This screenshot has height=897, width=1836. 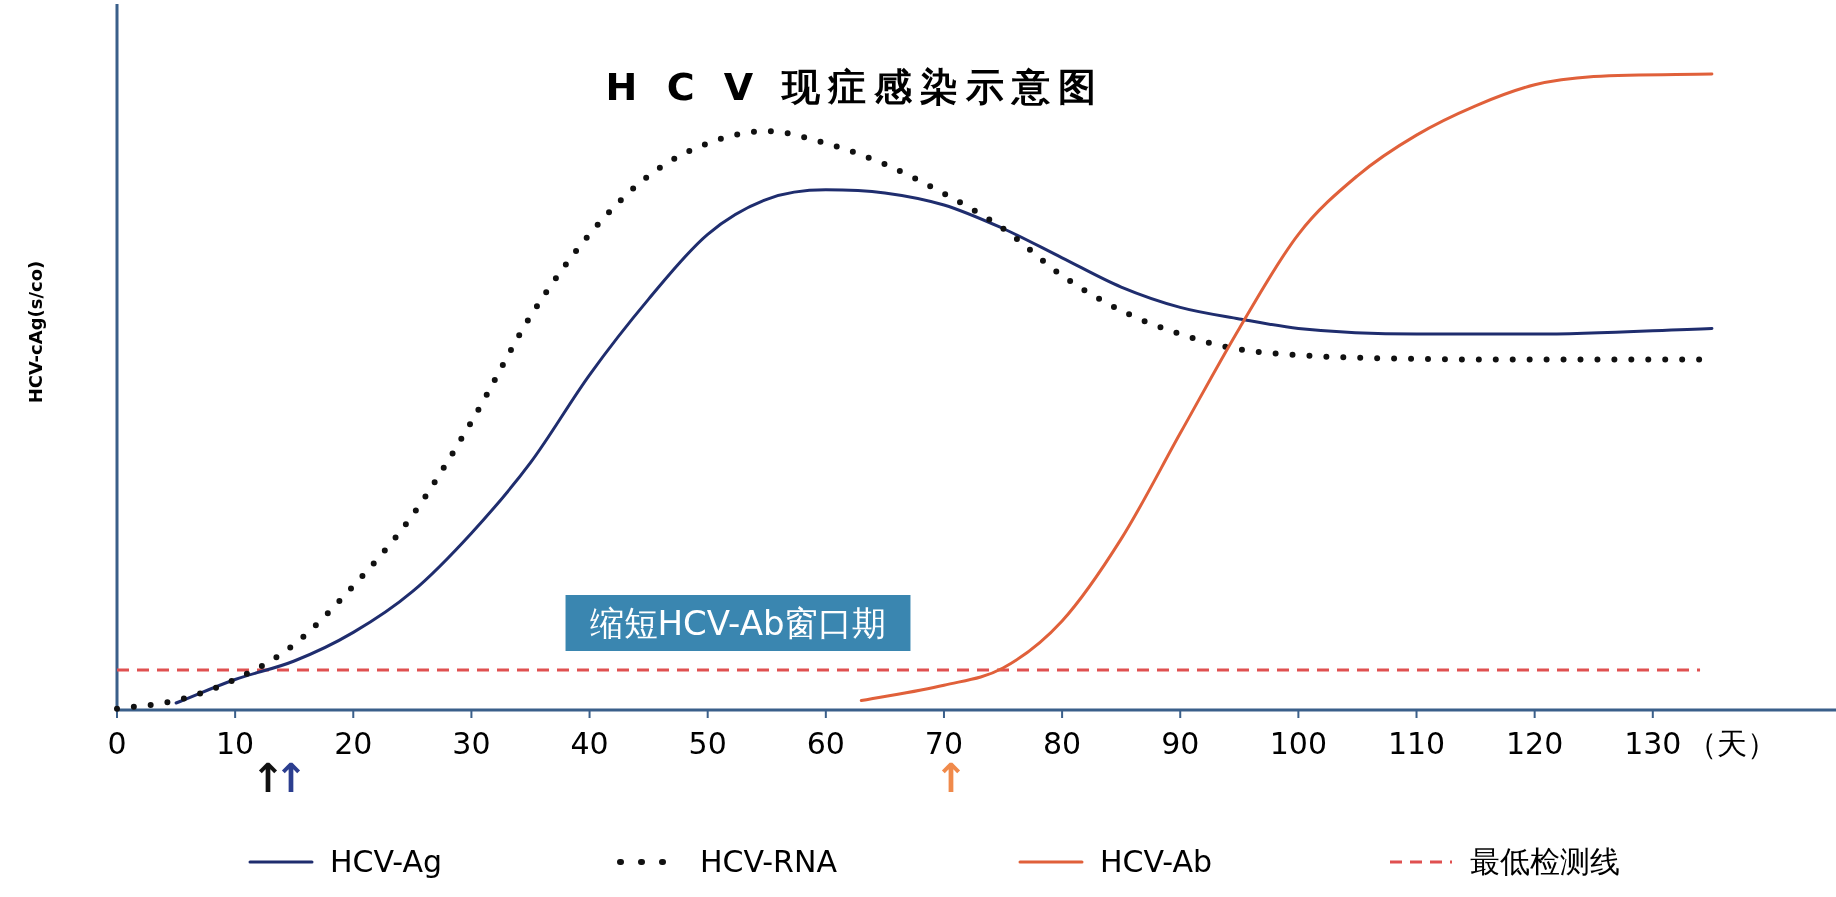 I want to click on x-tick-label: 40, so click(x=589, y=743).